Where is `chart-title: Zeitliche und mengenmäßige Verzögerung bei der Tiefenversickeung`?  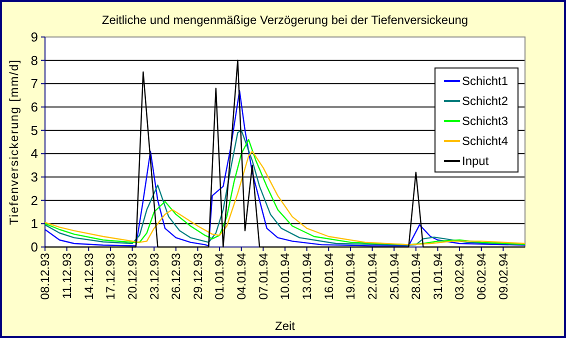 chart-title: Zeitliche und mengenmäßige Verzögerung bei der Tiefenversickeung is located at coordinates (285, 20).